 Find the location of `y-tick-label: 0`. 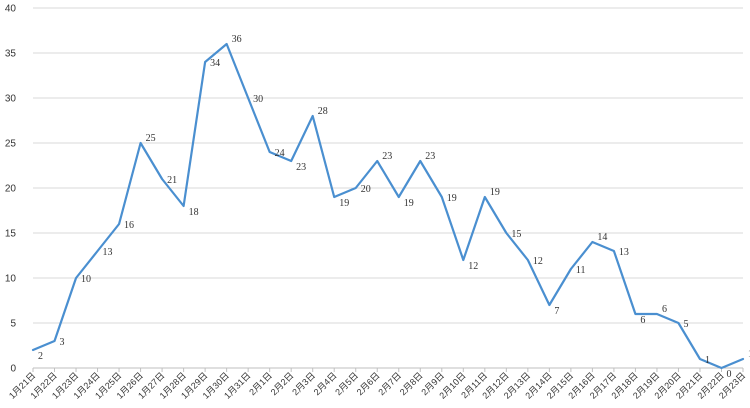

y-tick-label: 0 is located at coordinates (13, 369).